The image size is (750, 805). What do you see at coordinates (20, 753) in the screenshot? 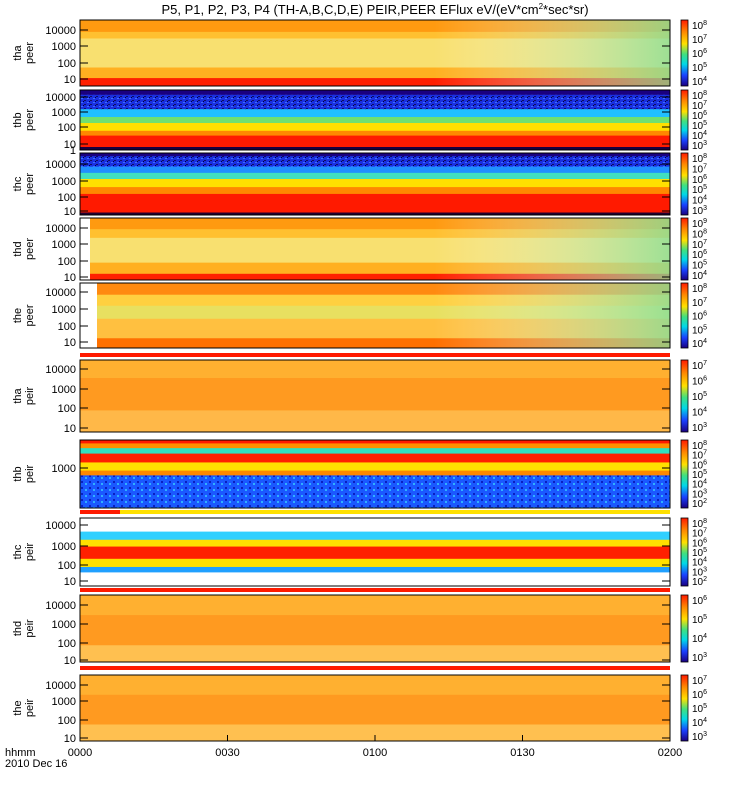
I see `x-axis-row-label: hhmm` at bounding box center [20, 753].